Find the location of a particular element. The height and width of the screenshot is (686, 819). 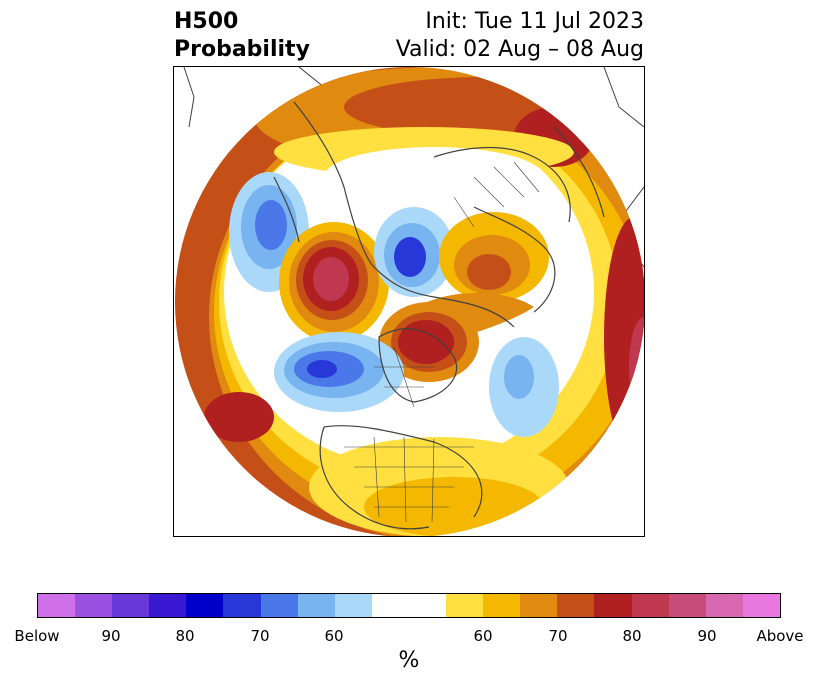

colorbar-tick-above-90: 90 is located at coordinates (707, 636).